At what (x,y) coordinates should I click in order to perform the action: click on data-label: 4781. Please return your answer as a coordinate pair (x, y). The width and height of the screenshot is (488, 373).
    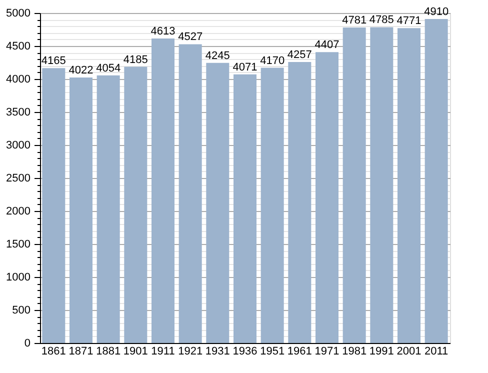
    Looking at the image, I should click on (354, 20).